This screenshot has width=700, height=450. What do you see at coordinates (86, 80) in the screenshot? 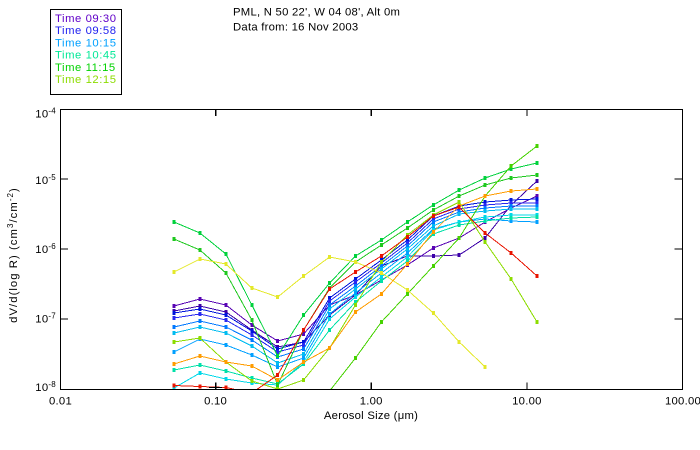
I see `svg-text: Time 12:15` at bounding box center [86, 80].